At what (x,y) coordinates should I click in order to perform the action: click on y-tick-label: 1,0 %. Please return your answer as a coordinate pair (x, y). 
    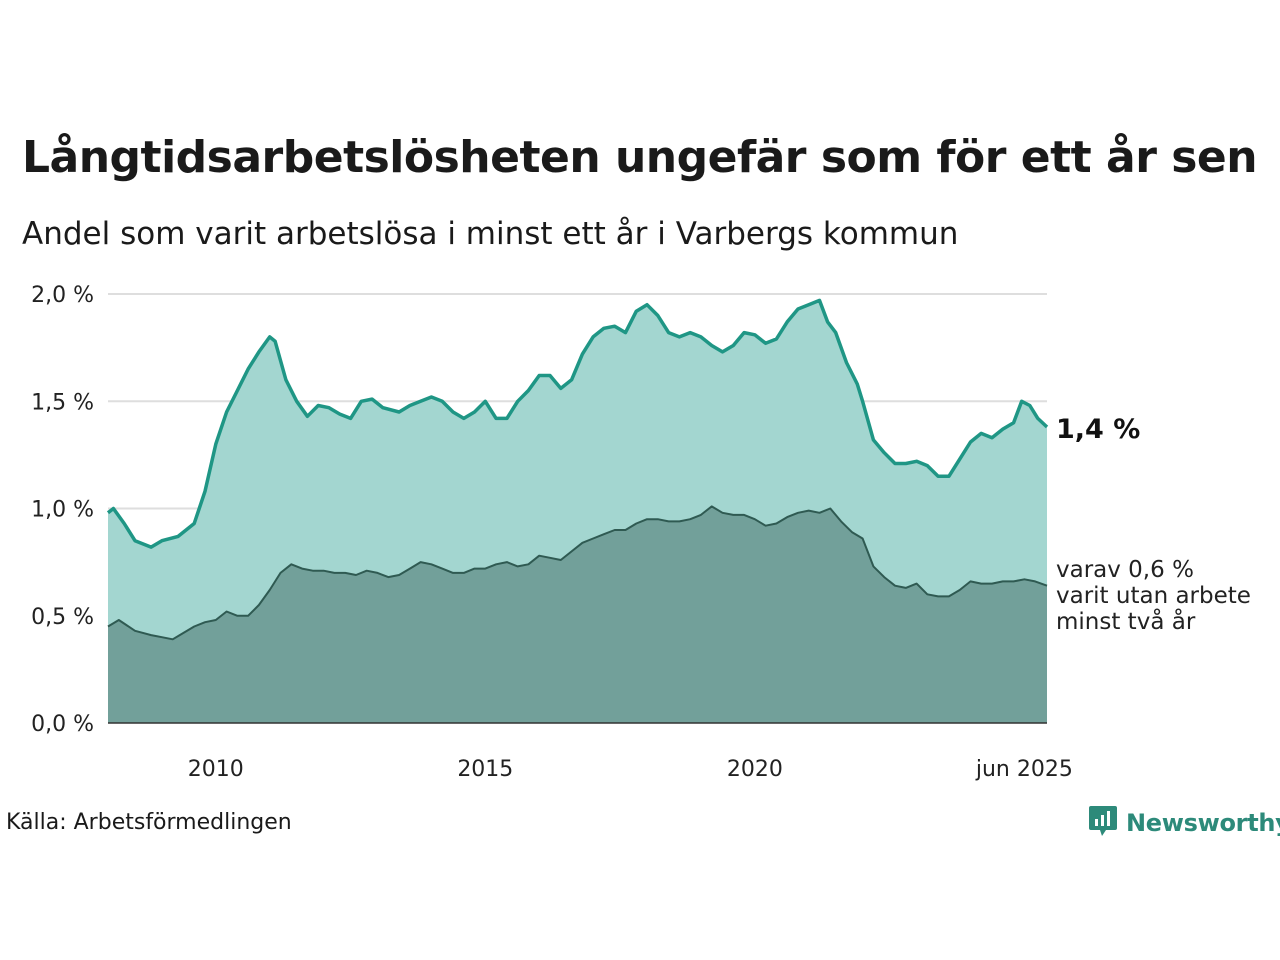
    Looking at the image, I should click on (62, 510).